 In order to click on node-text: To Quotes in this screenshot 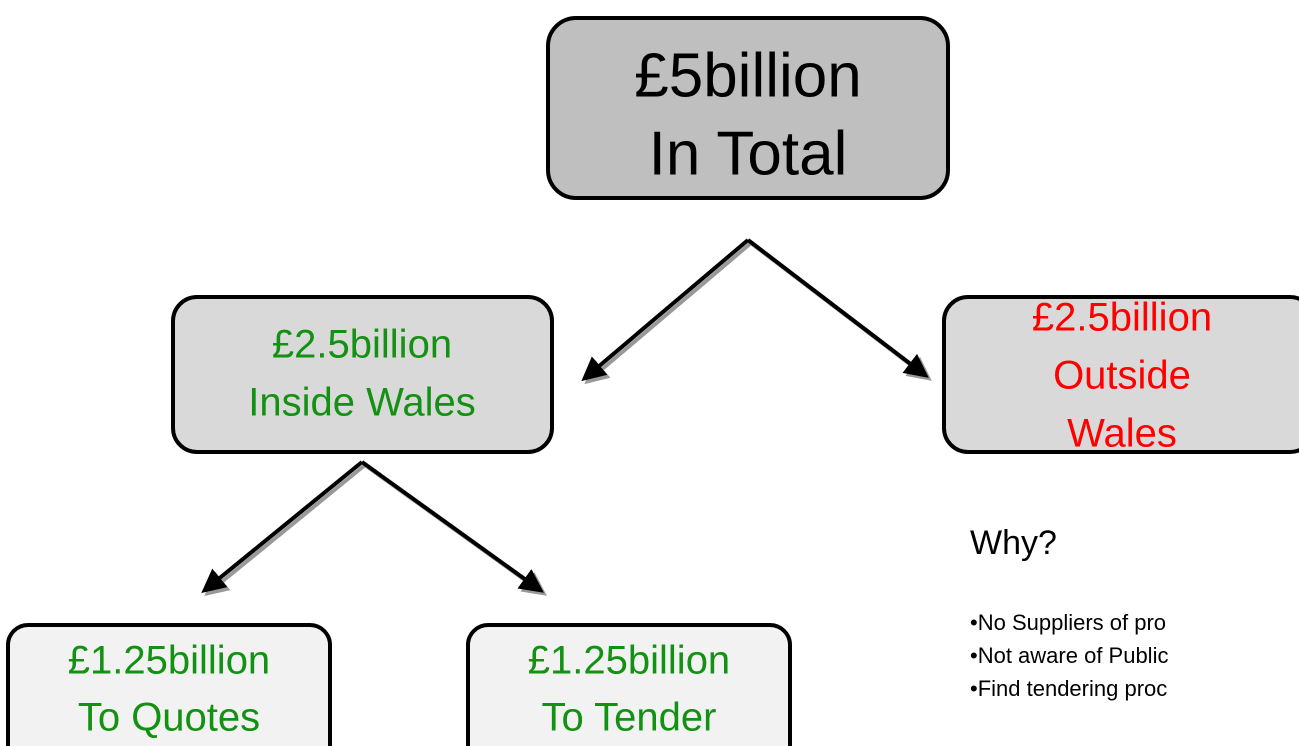, I will do `click(169, 718)`.